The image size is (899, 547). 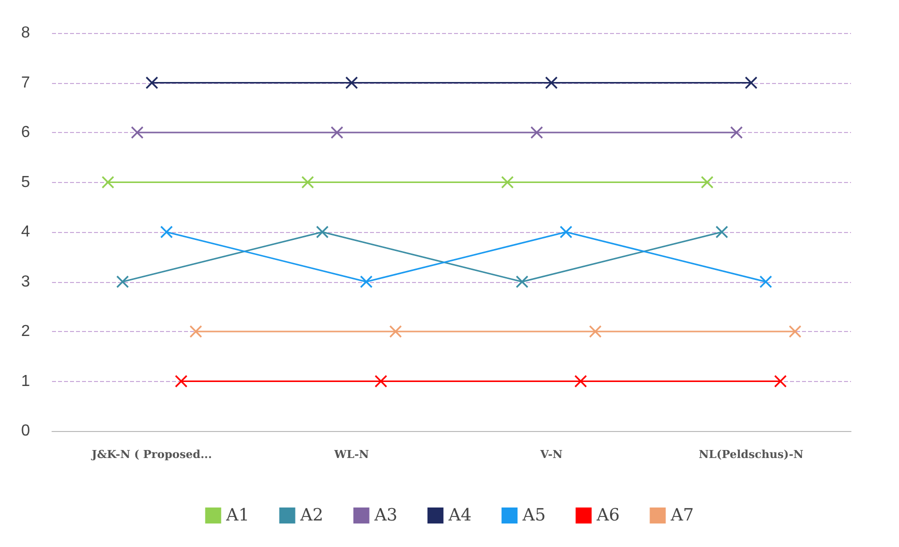 I want to click on y-tick-label: 7, so click(x=25, y=83).